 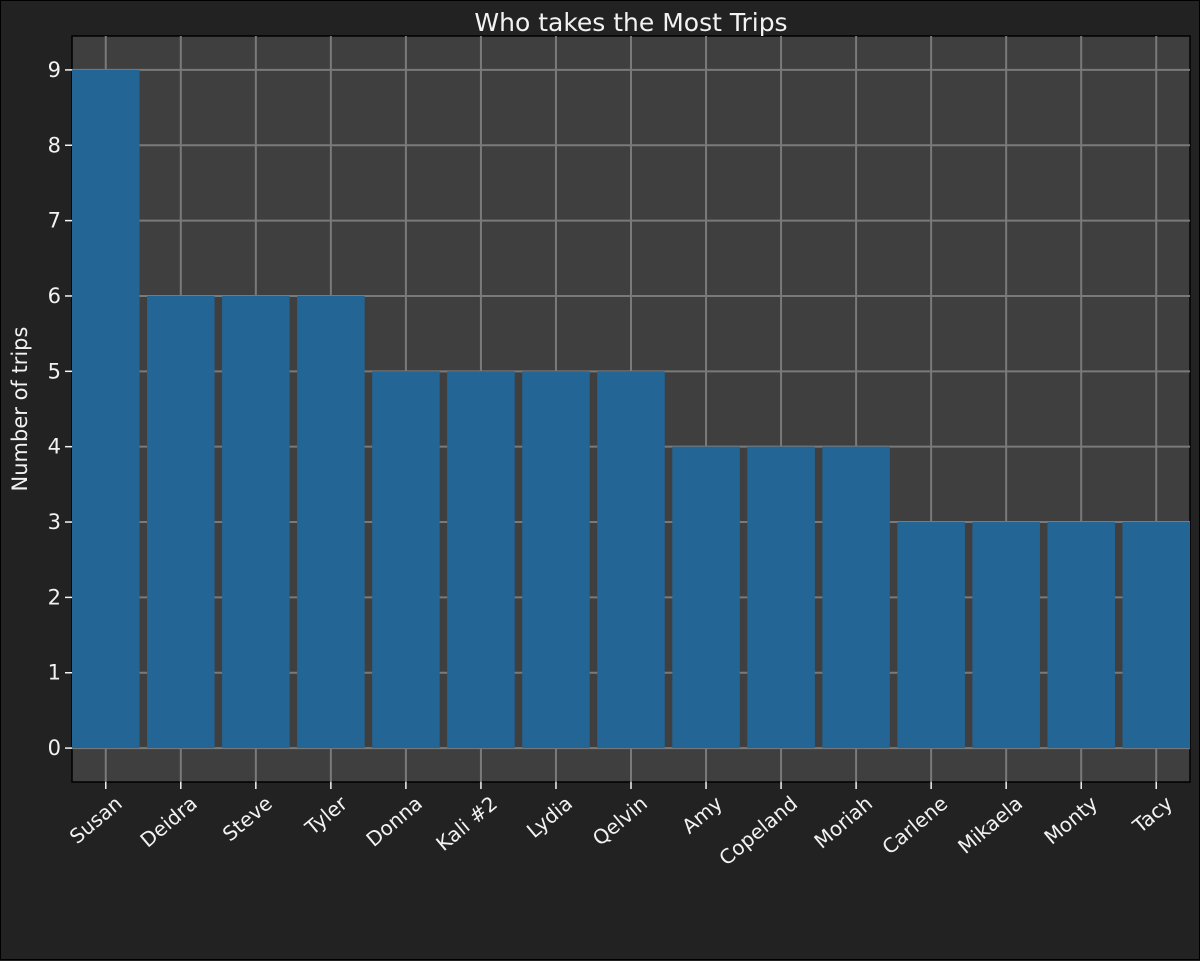 I want to click on y-tick-label: 5, so click(x=54, y=371).